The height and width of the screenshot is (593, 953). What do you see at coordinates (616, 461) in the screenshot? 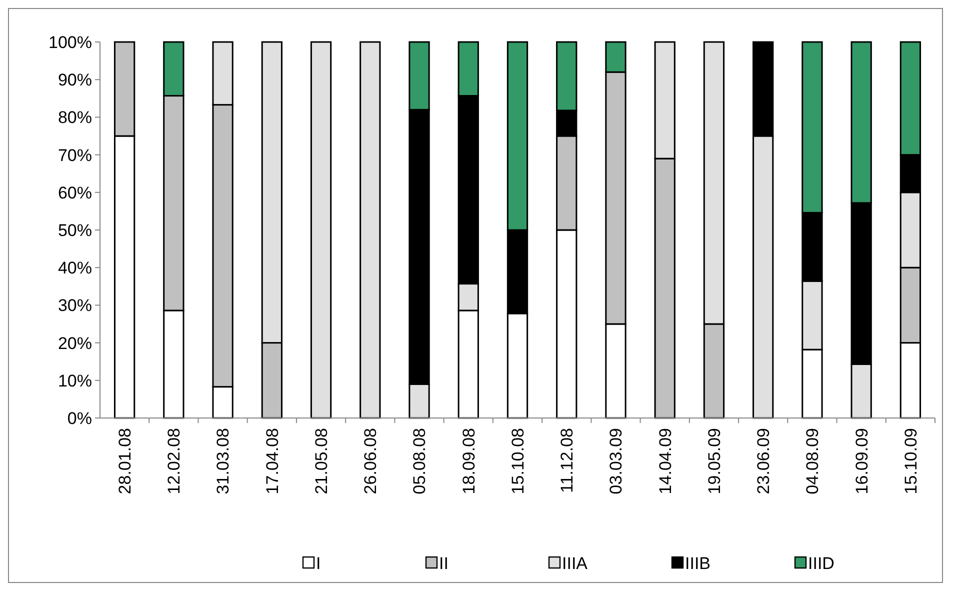
I see `x-tick-label: 03.03.09` at bounding box center [616, 461].